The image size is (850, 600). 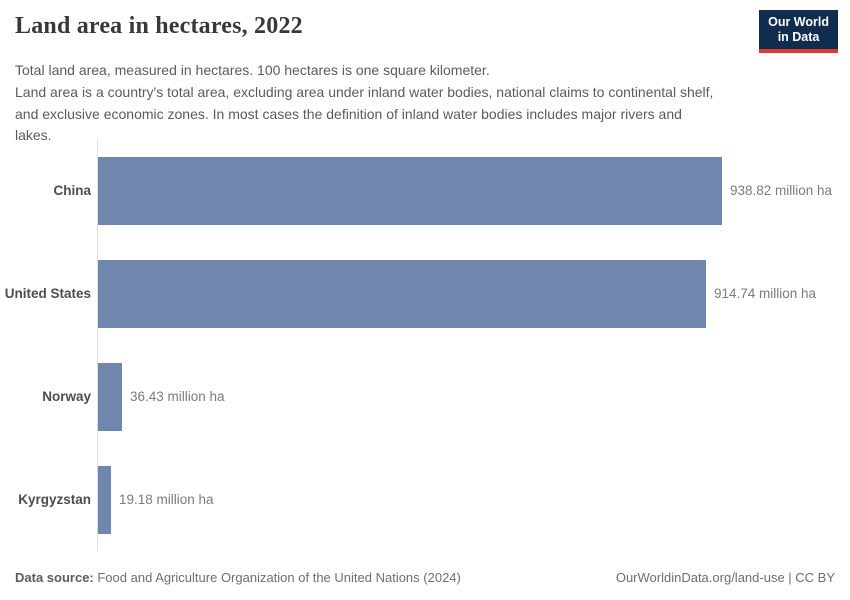 What do you see at coordinates (97, 345) in the screenshot?
I see `y-axis-line` at bounding box center [97, 345].